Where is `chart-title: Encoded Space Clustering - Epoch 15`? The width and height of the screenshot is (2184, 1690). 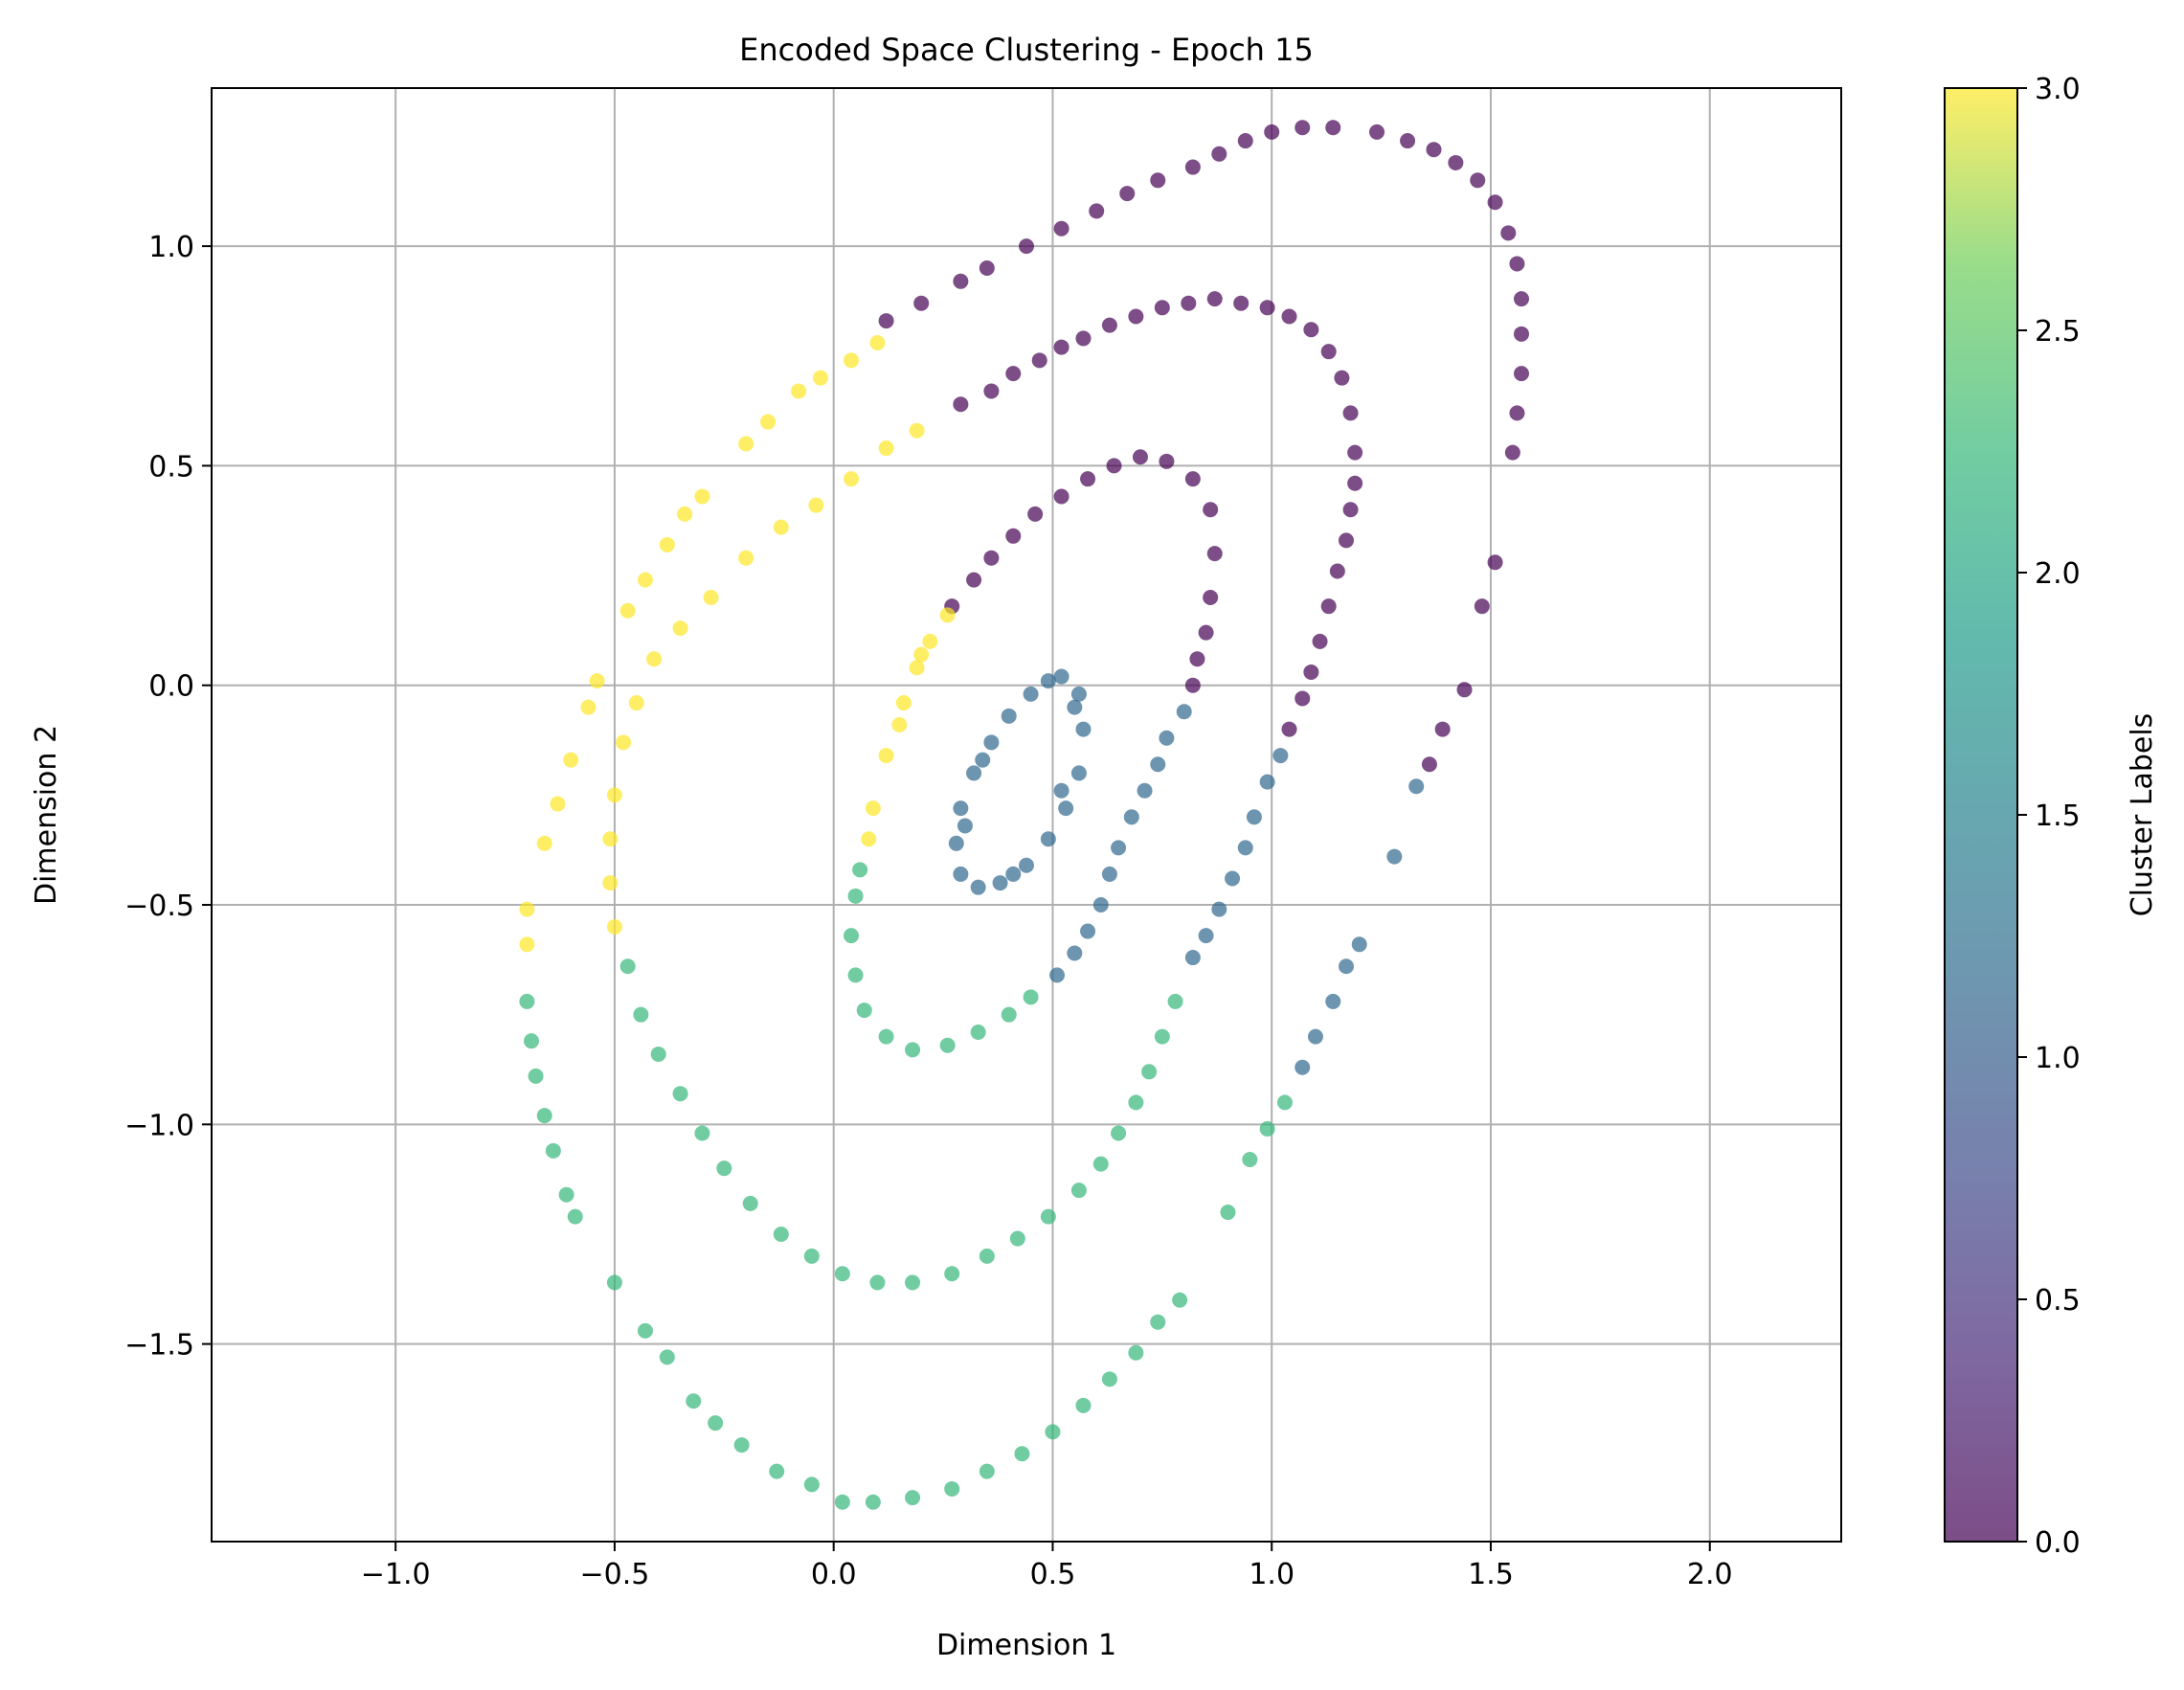 chart-title: Encoded Space Clustering - Epoch 15 is located at coordinates (1026, 50).